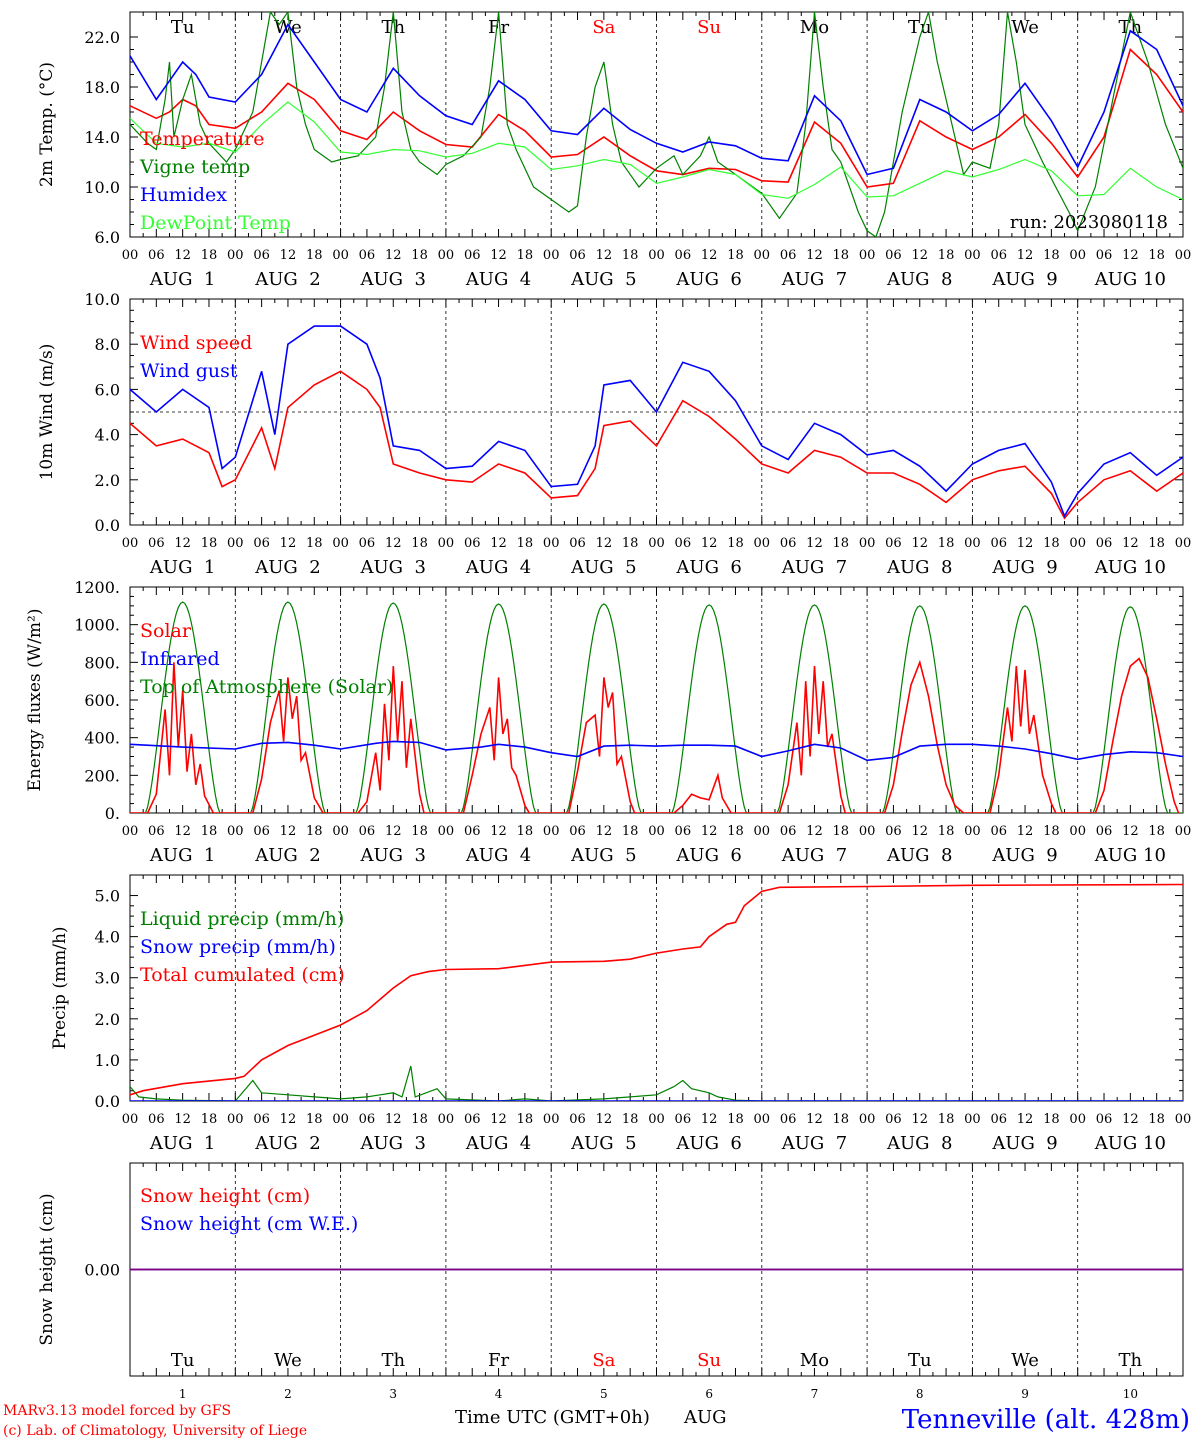 This screenshot has width=1194, height=1440. Describe the element at coordinates (238, 947) in the screenshot. I see `legend-entry: Snow precip (mm/h)` at that location.